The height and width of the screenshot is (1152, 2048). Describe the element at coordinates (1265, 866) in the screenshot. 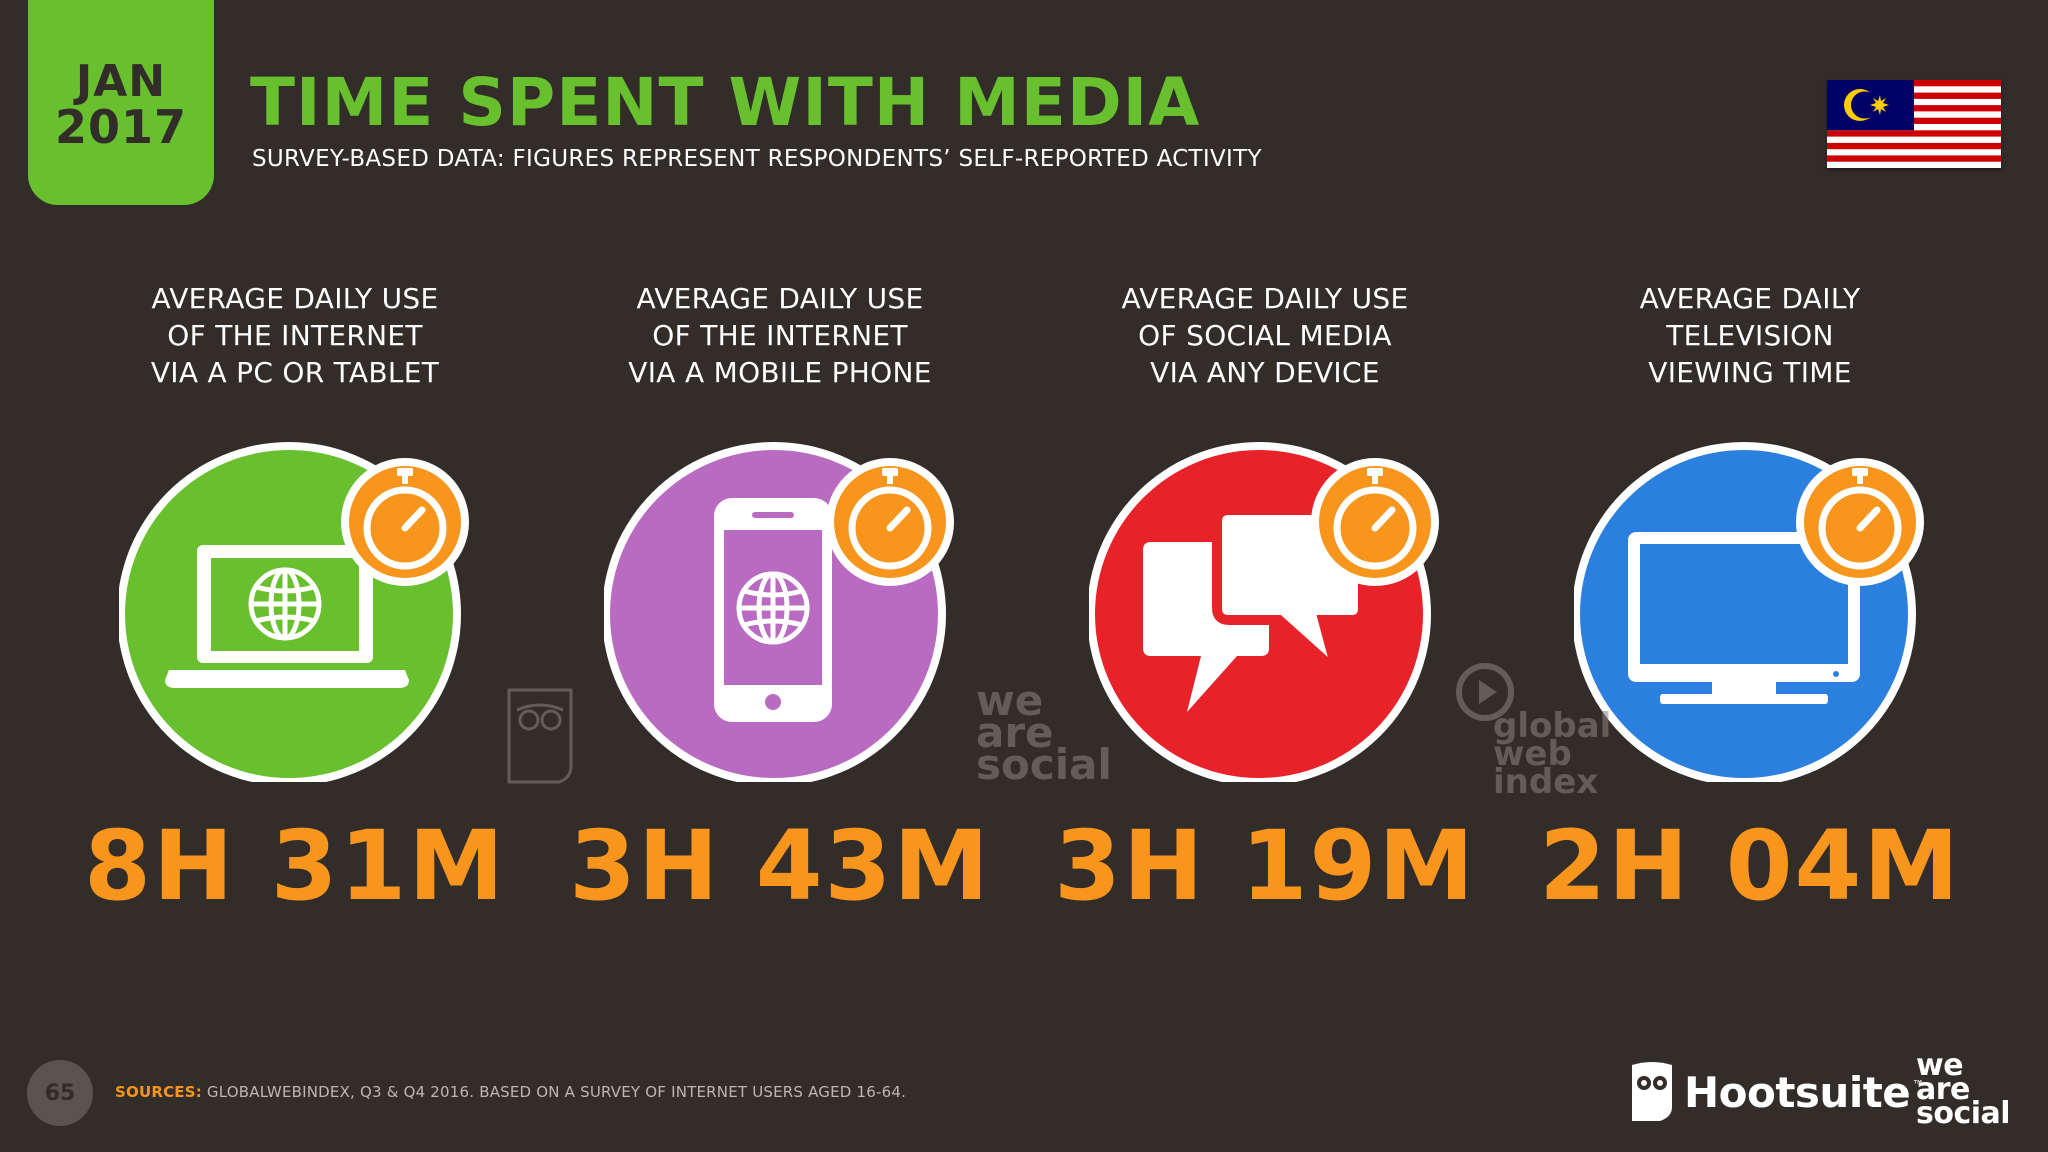

I see `stat-value: 3H 19M` at that location.